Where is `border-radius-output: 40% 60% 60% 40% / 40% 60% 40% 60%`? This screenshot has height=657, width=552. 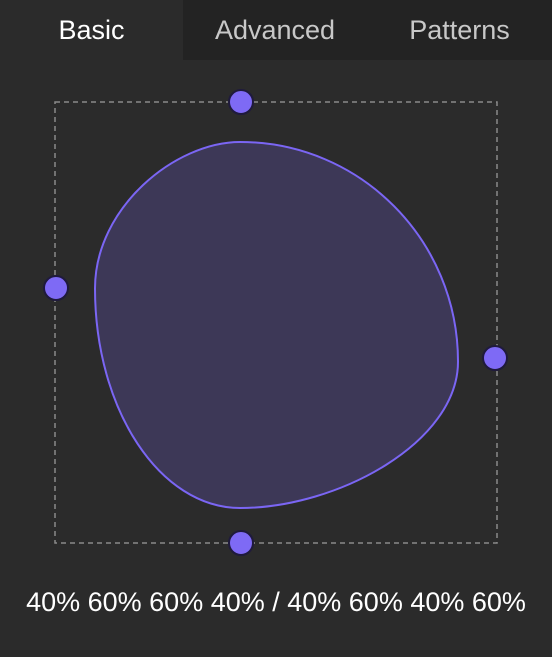
border-radius-output: 40% 60% 60% 40% / 40% 60% 40% 60% is located at coordinates (276, 602).